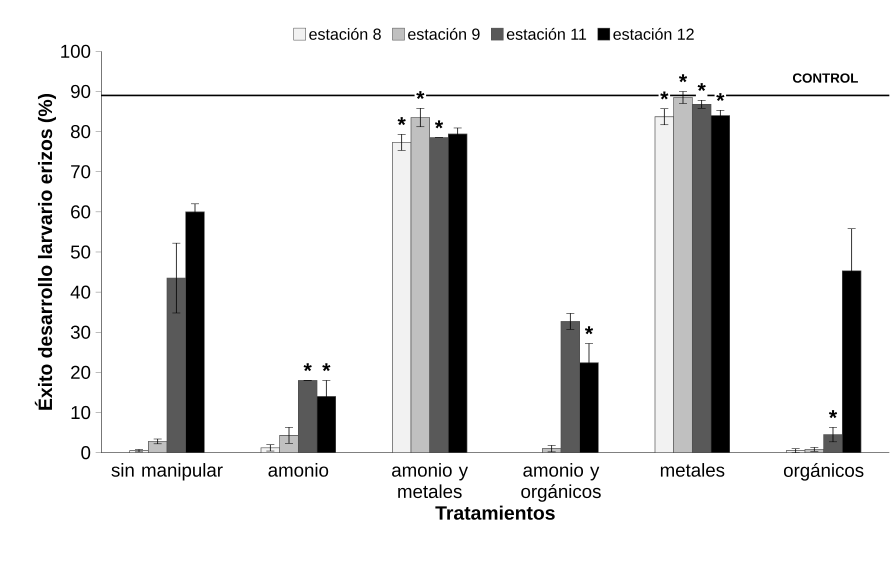 This screenshot has height=566, width=894. What do you see at coordinates (45, 252) in the screenshot?
I see `y-axis-title: Éxito desarrollo larvario erizos (%)` at bounding box center [45, 252].